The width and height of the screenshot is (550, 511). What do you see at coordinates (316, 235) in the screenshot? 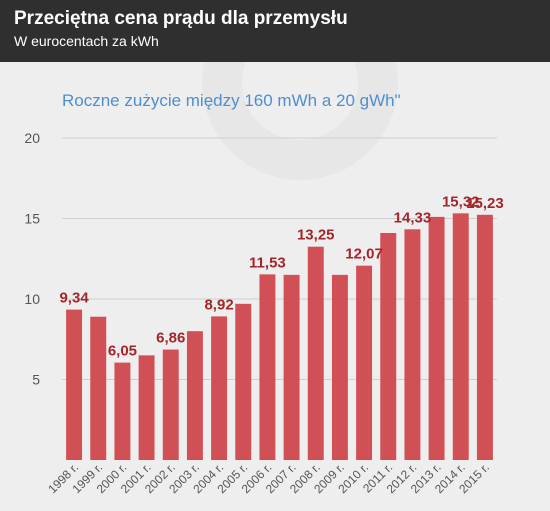
I see `data-label: 13,25` at bounding box center [316, 235].